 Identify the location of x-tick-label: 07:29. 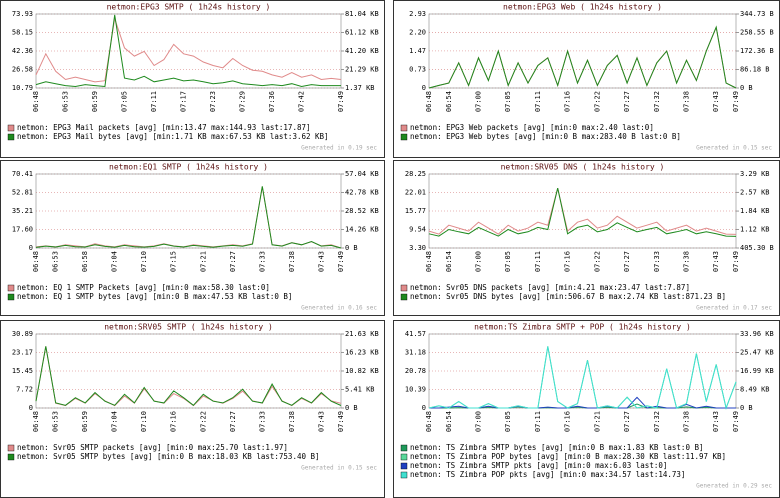
(243, 101).